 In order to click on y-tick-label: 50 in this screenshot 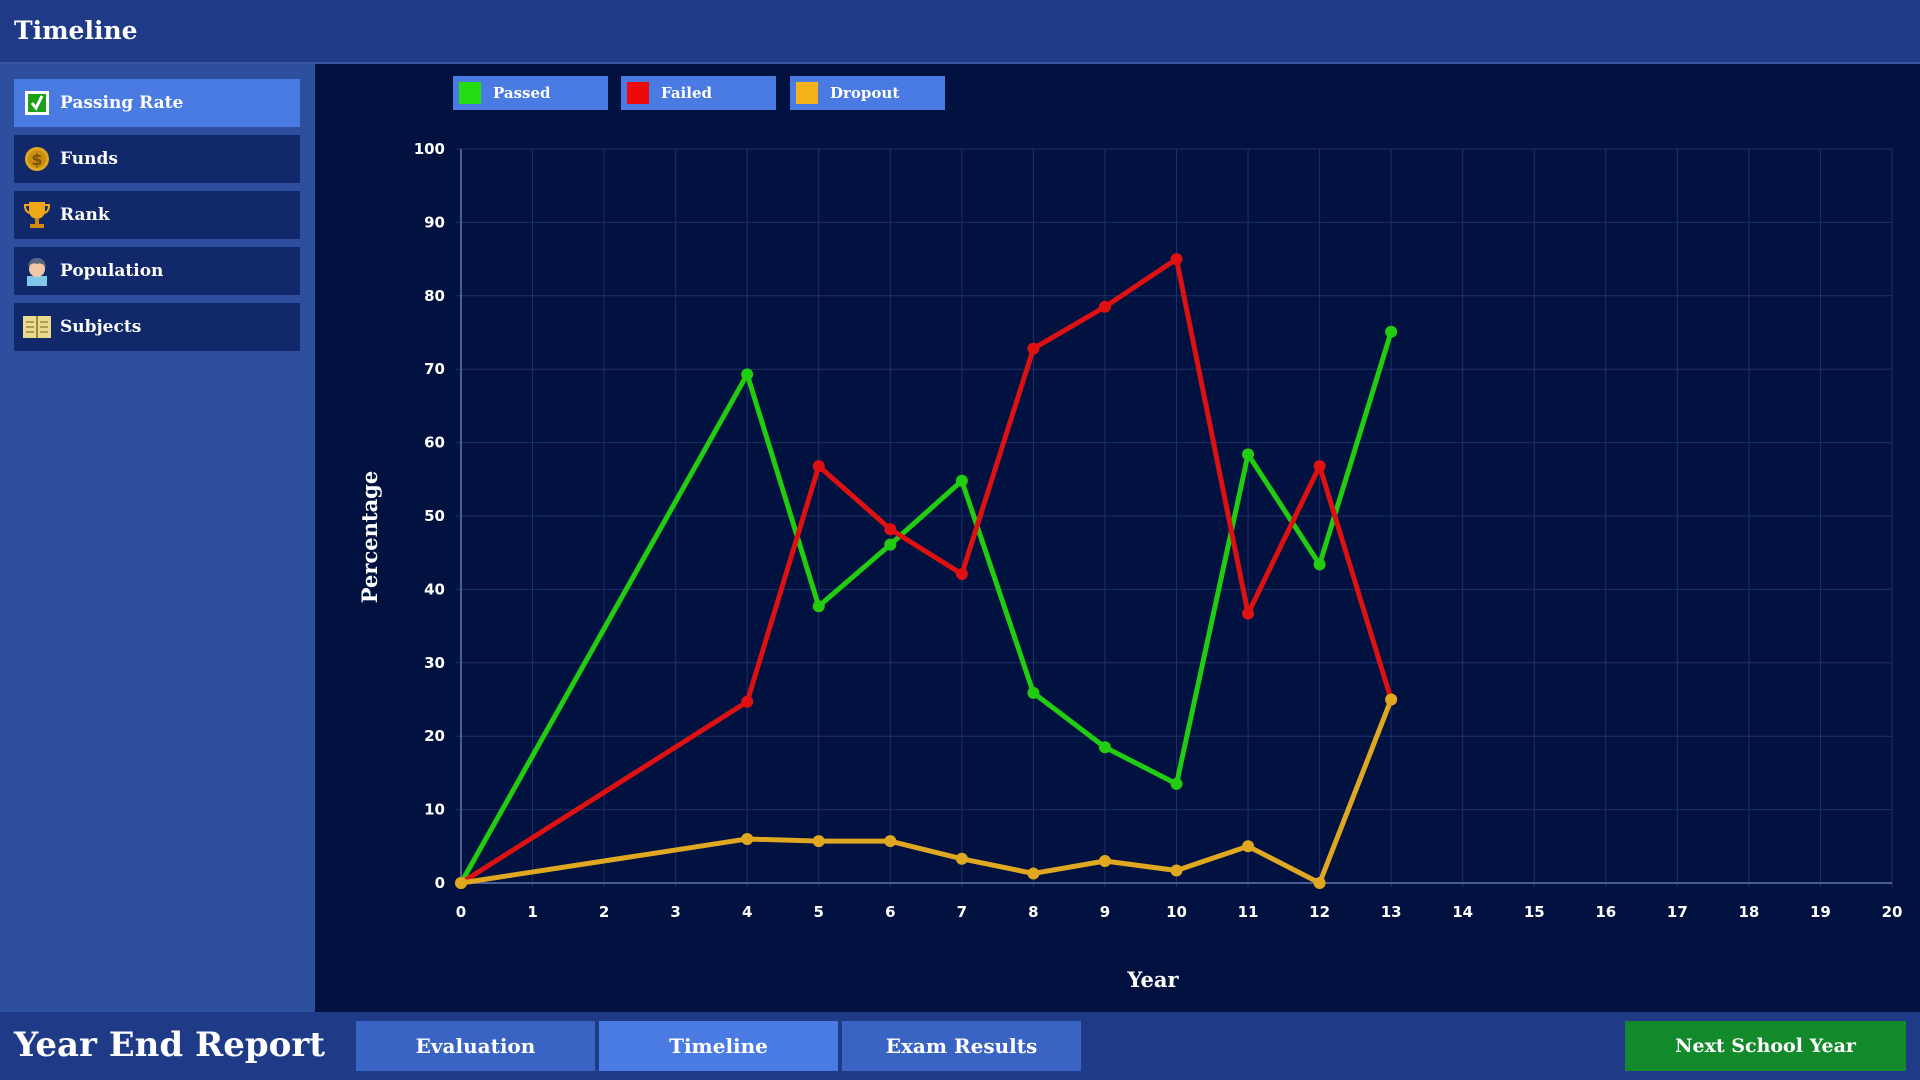, I will do `click(434, 516)`.